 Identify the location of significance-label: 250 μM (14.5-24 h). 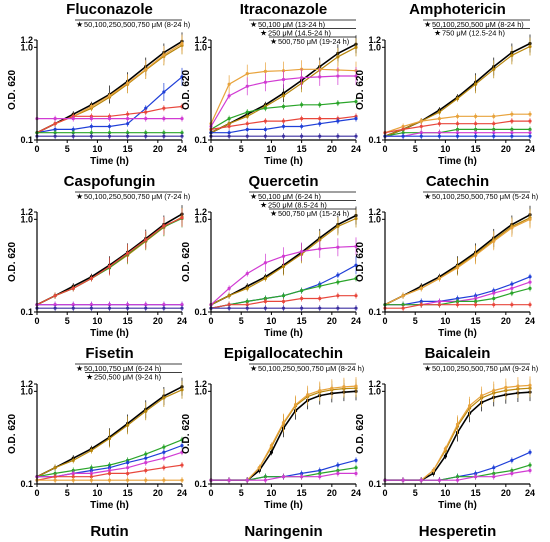
(299, 33).